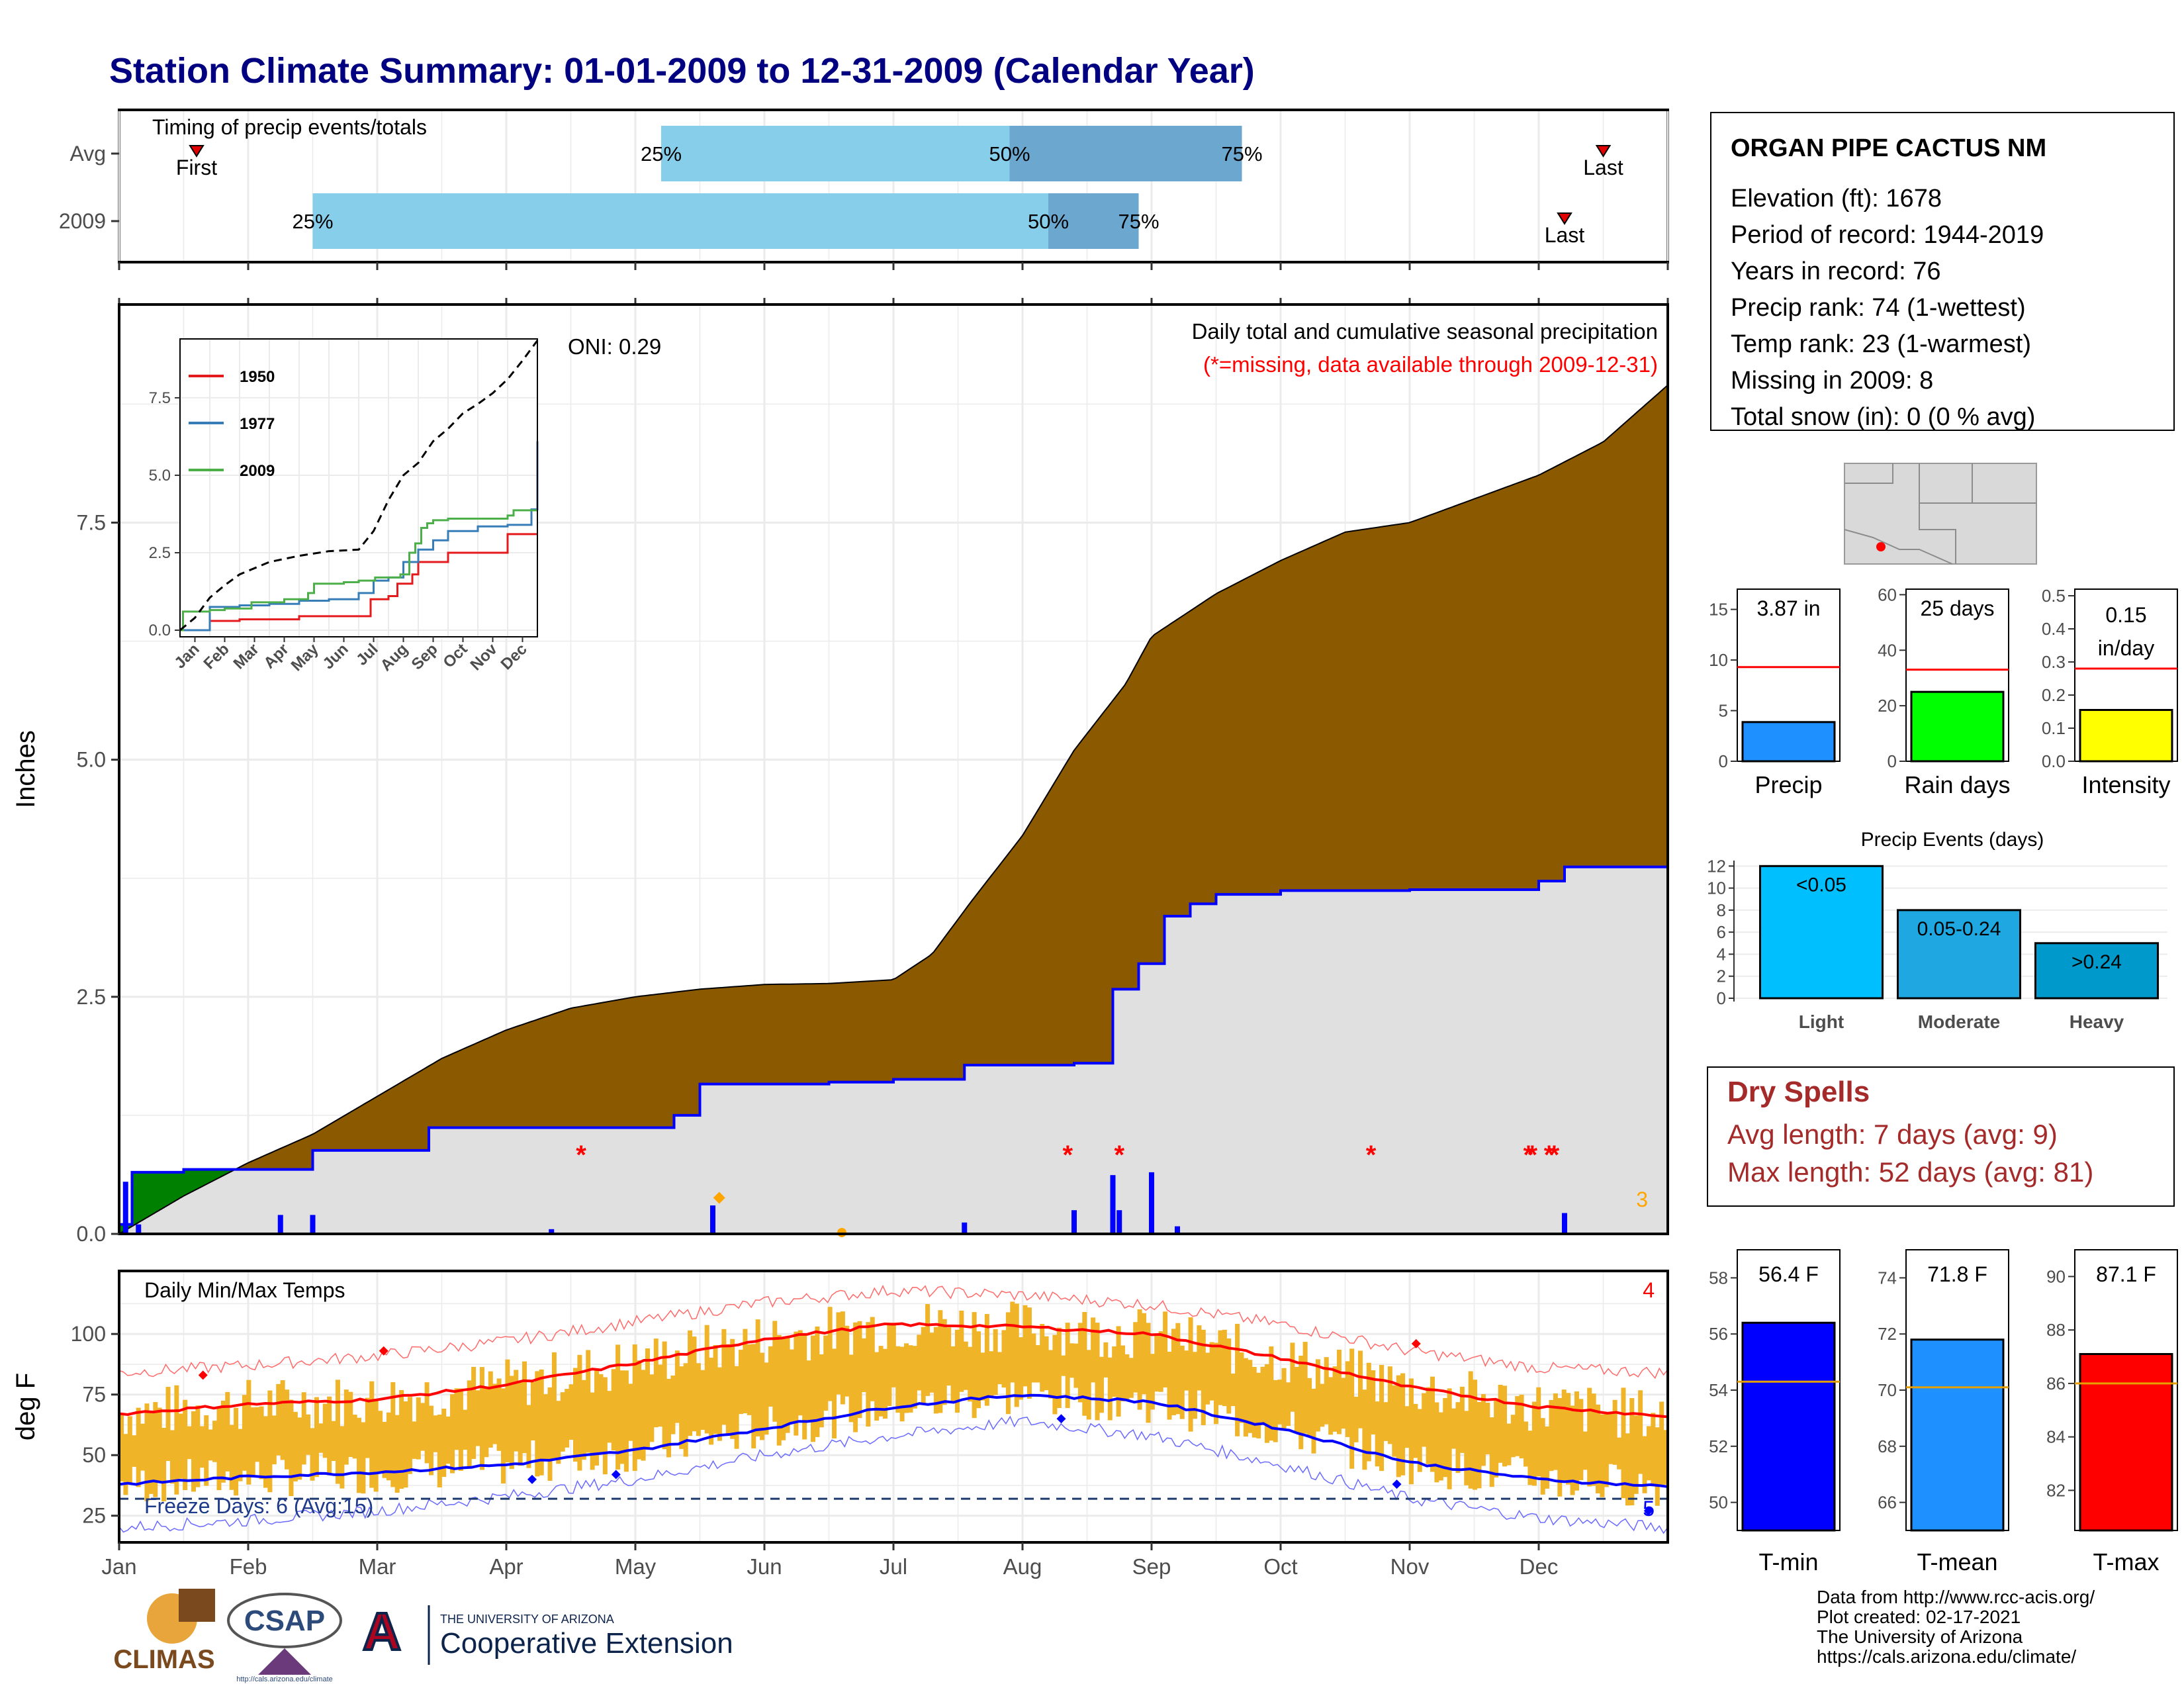 The height and width of the screenshot is (1688, 2184). Describe the element at coordinates (1821, 885) in the screenshot. I see `events-bar-label: <0.05` at that location.